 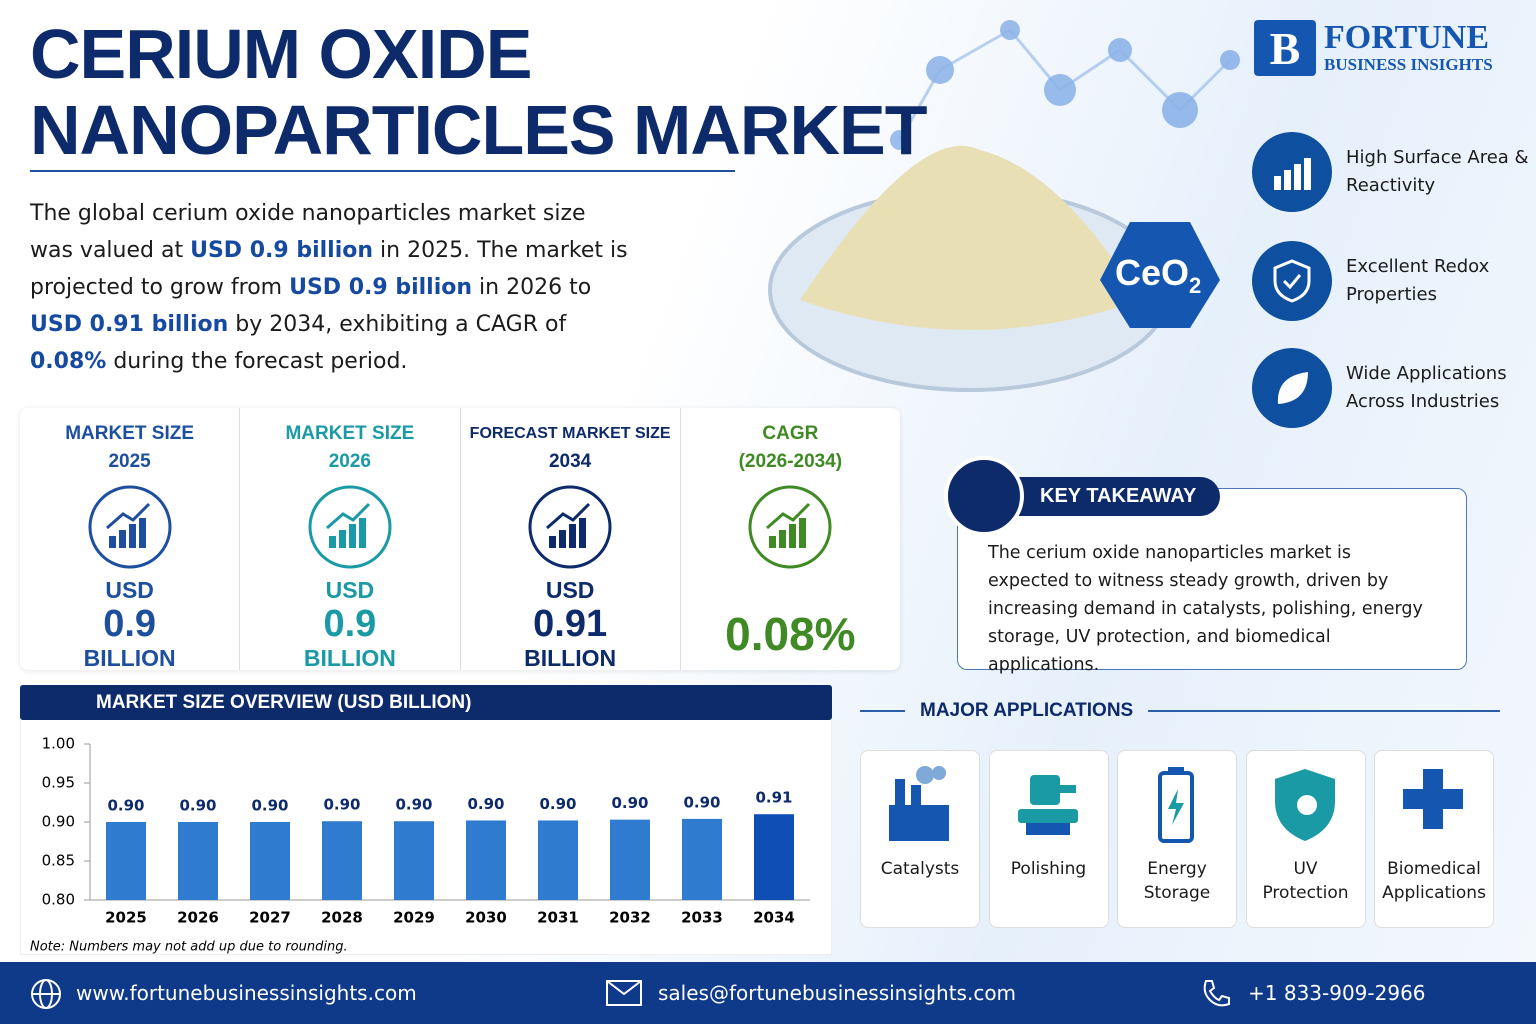 What do you see at coordinates (397, 324) in the screenshot?
I see `summary-text: by 2034, exhibiting a CAGR of` at bounding box center [397, 324].